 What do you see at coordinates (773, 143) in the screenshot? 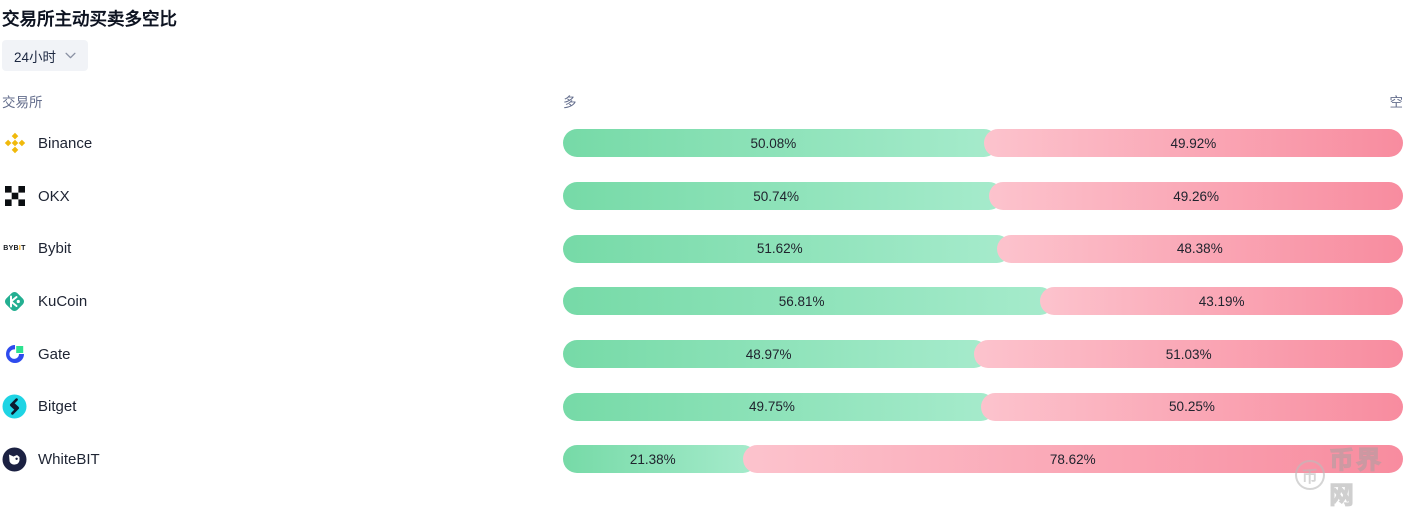
I see `long-value: 50.08%` at bounding box center [773, 143].